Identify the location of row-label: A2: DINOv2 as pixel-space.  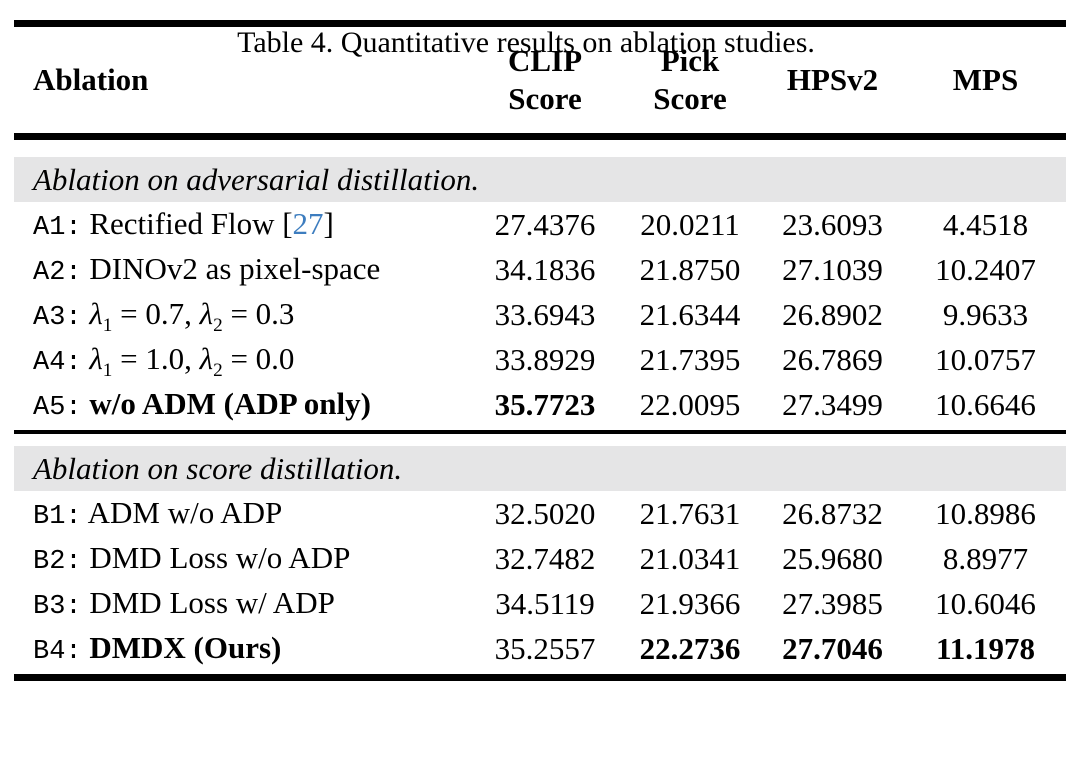
(242, 269).